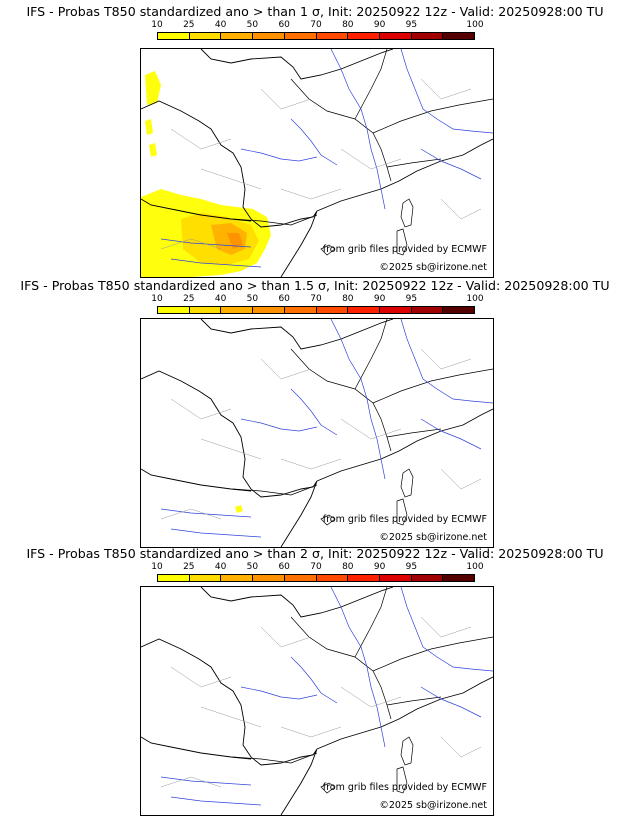  What do you see at coordinates (379, 299) in the screenshot?
I see `scale-tick-label: 90` at bounding box center [379, 299].